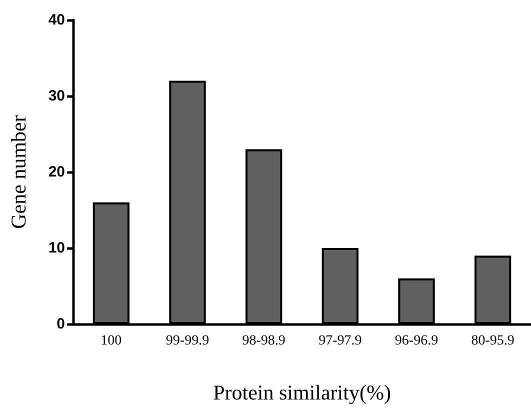 The image size is (531, 412). Describe the element at coordinates (60, 324) in the screenshot. I see `y-tick-label: 0` at that location.